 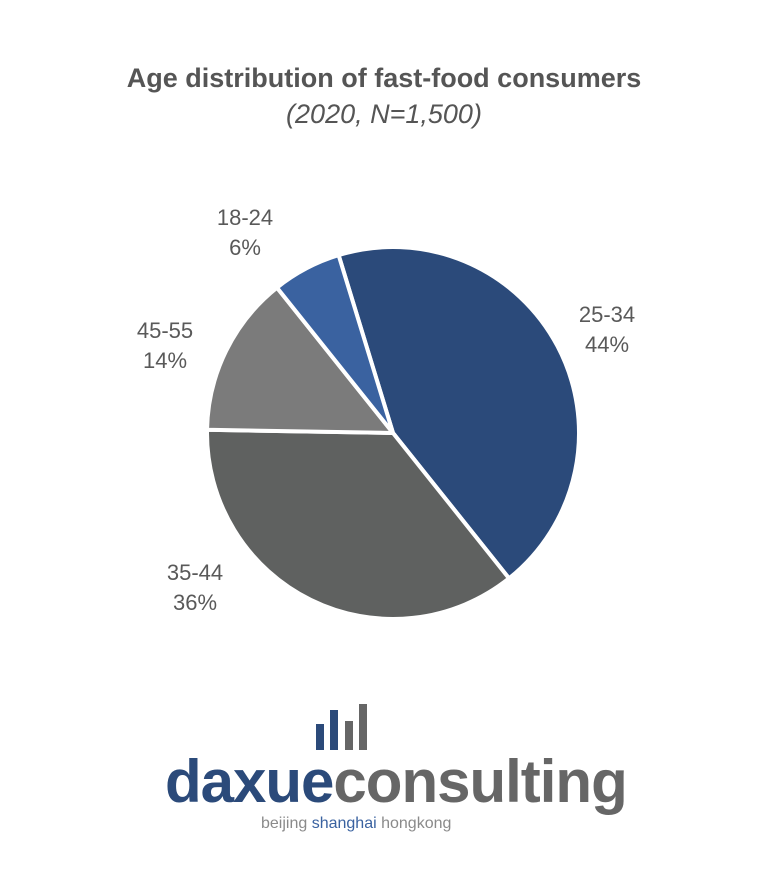 I want to click on slice-category-label: 45-55, so click(x=165, y=330).